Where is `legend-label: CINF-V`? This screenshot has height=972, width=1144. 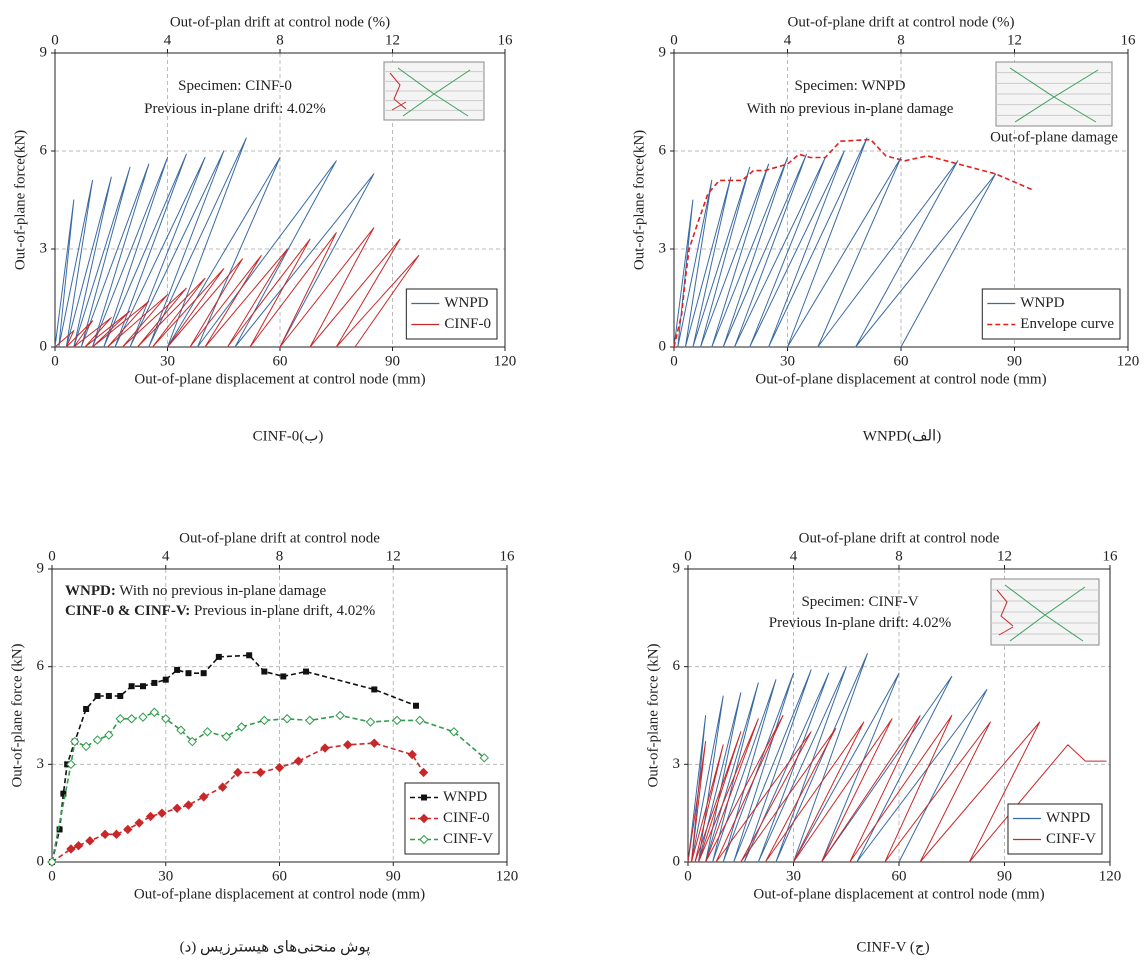 legend-label: CINF-V is located at coordinates (468, 839).